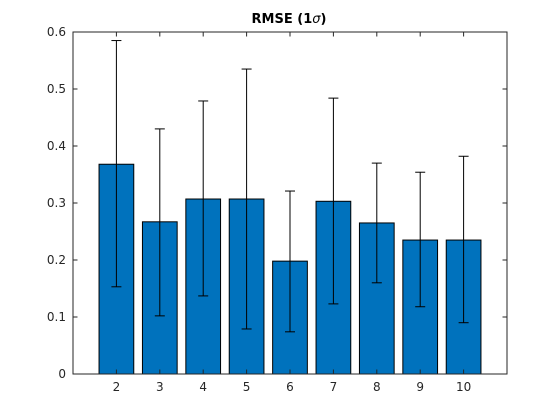 Image resolution: width=560 pixels, height=420 pixels. What do you see at coordinates (463, 387) in the screenshot?
I see `x-tick-label-10: 10` at bounding box center [463, 387].